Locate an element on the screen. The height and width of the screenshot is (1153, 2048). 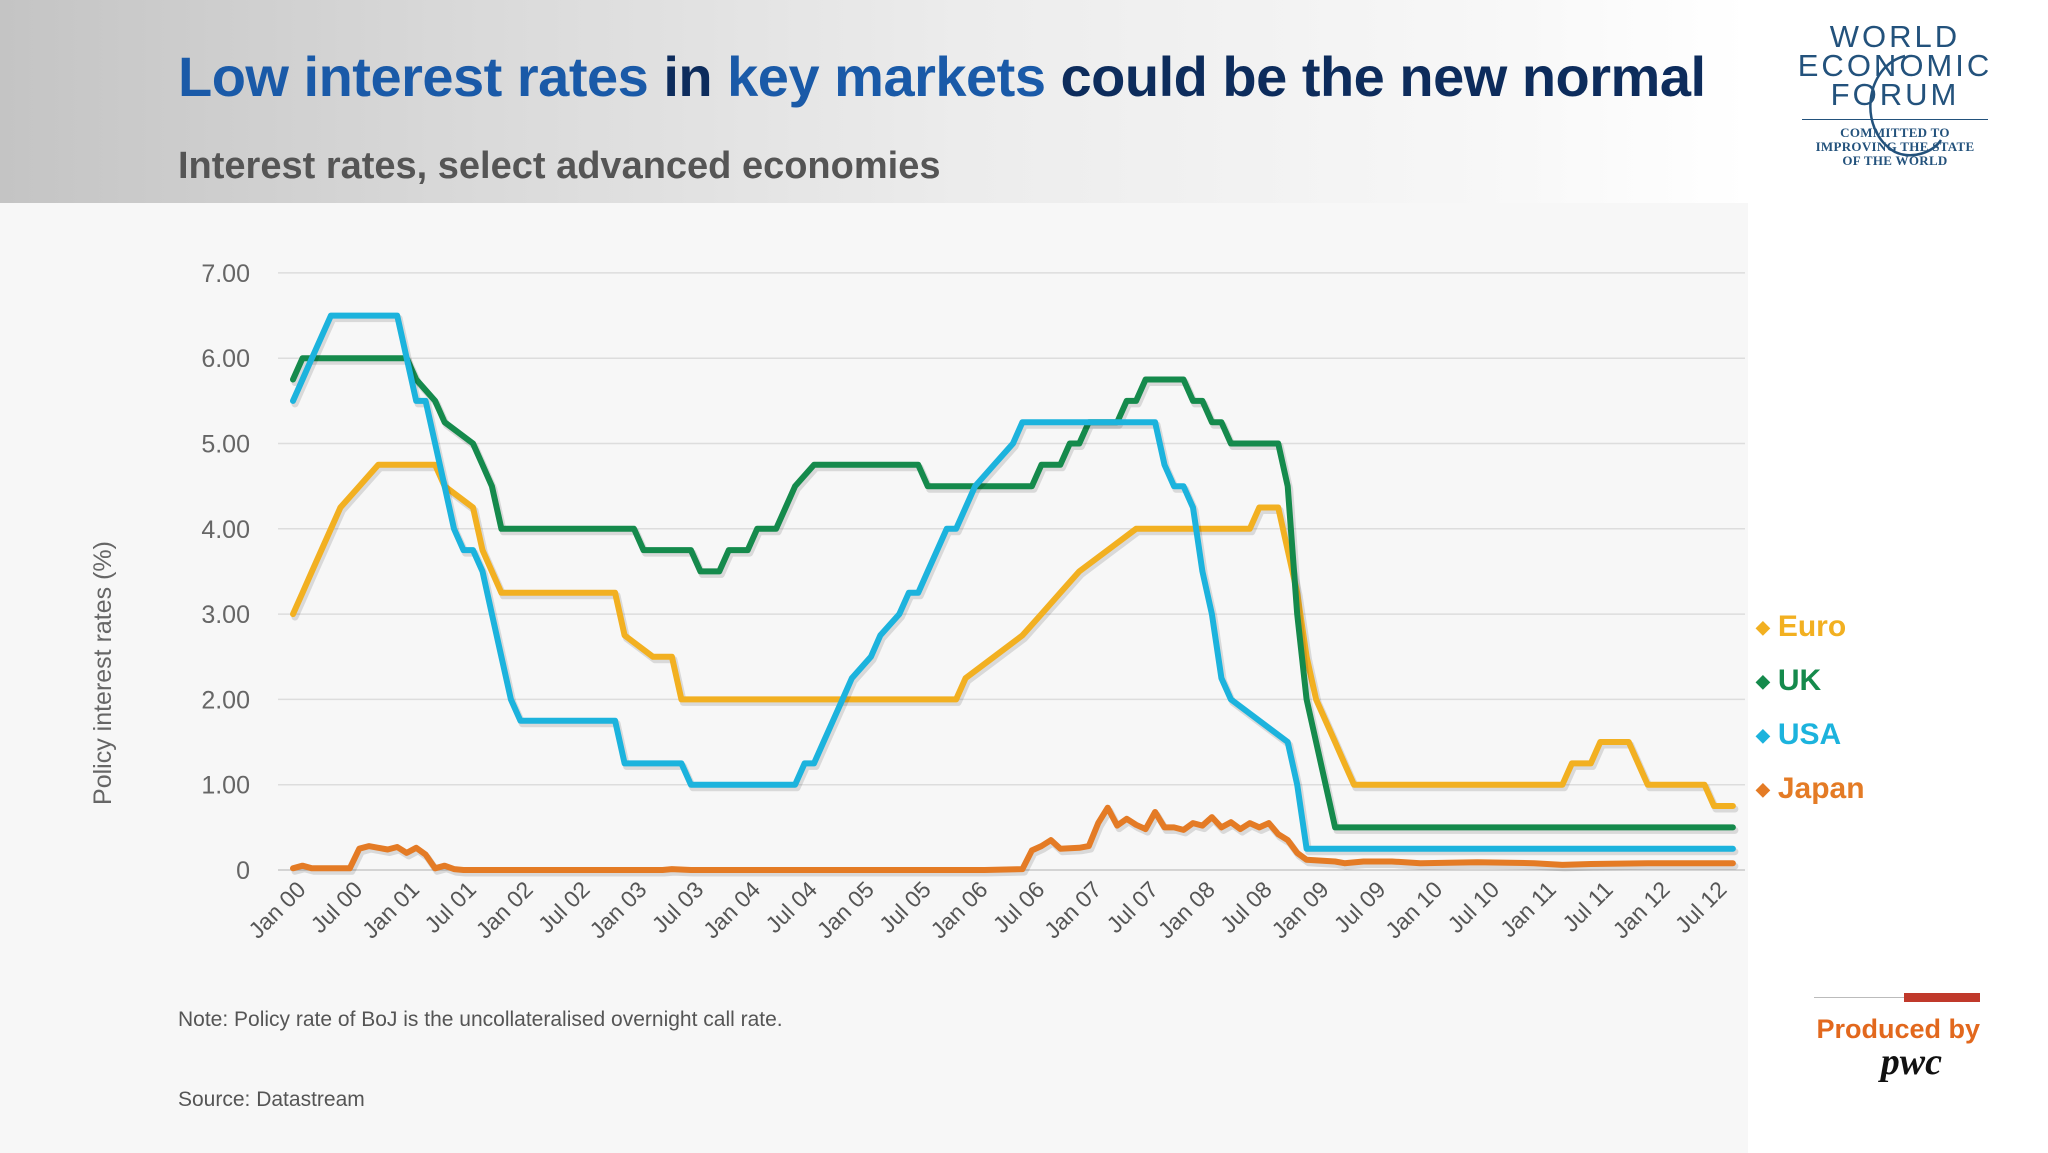
chart-source: Source: Datastream is located at coordinates (271, 1099).